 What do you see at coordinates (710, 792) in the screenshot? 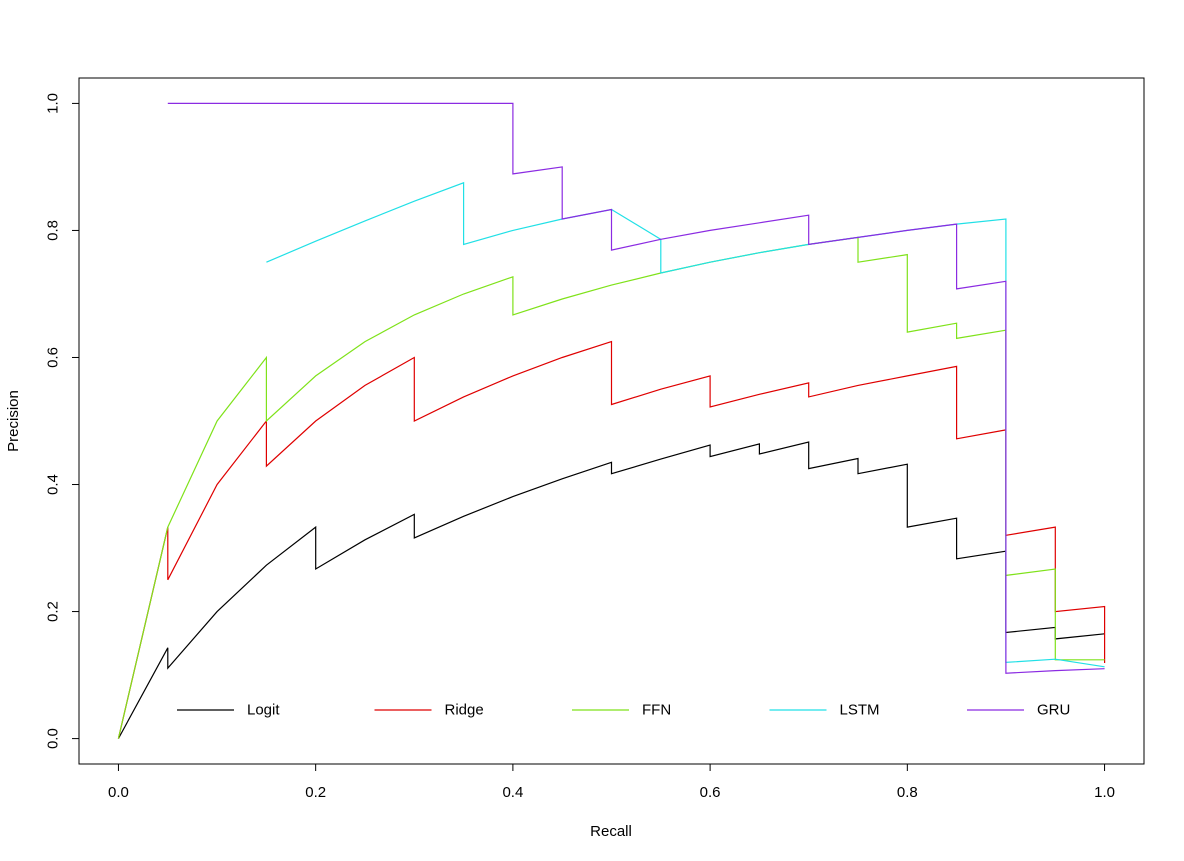
I see `x-tick-label: 0.6` at bounding box center [710, 792].